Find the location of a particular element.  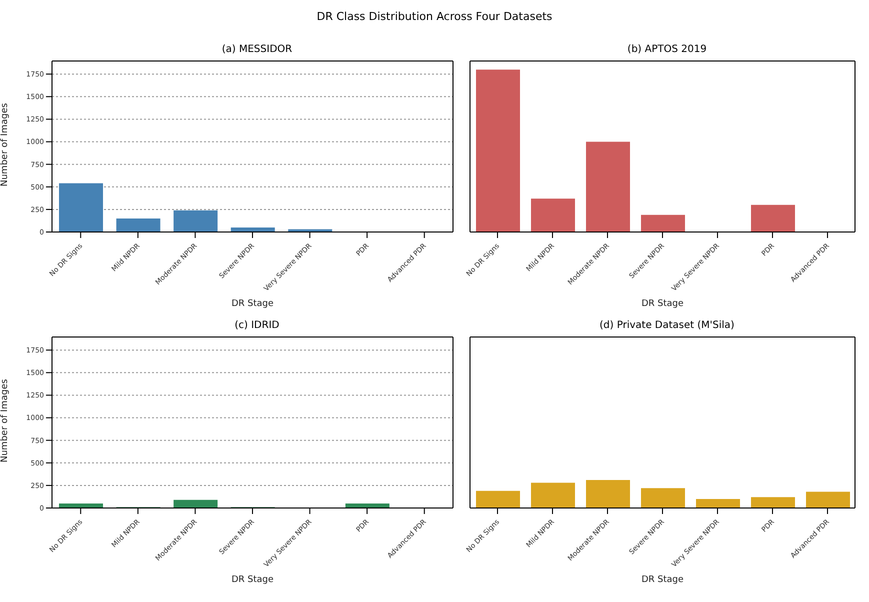

text: DR Class Distribution Across Four Datasets is located at coordinates (435, 16).